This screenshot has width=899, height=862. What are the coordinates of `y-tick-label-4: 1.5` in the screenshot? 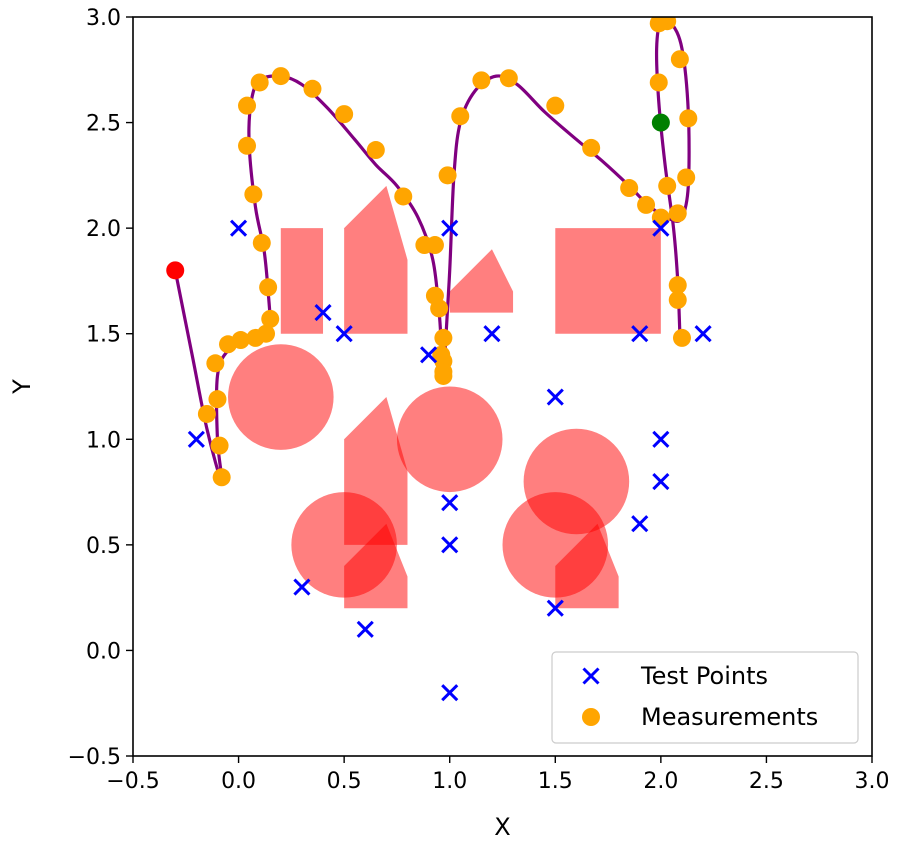 It's located at (103, 335).